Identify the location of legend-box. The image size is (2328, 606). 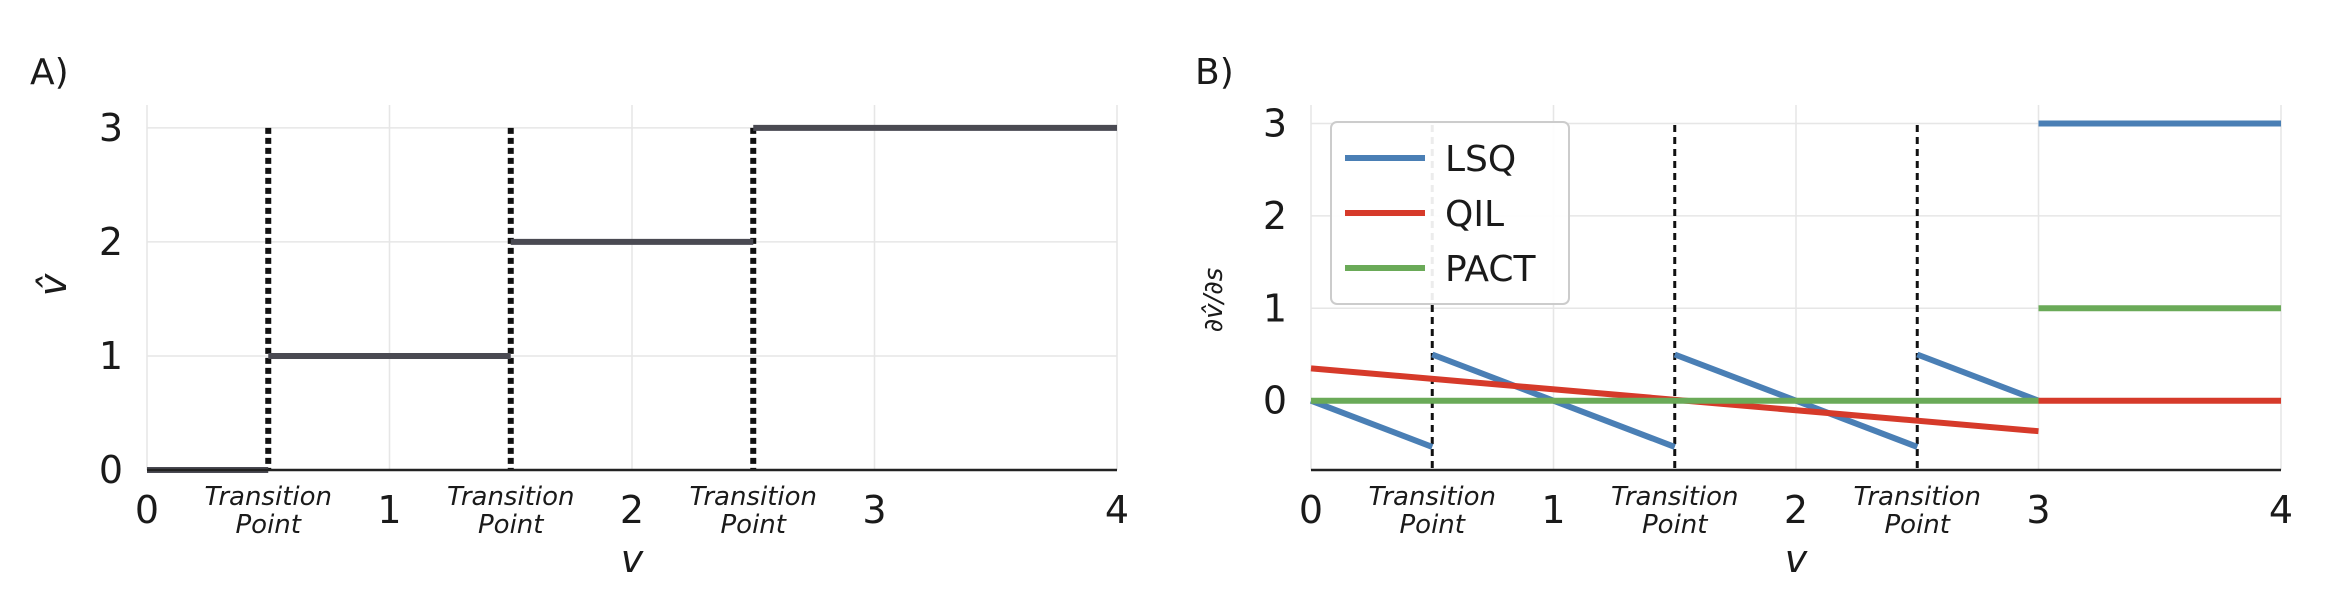
(1450, 213).